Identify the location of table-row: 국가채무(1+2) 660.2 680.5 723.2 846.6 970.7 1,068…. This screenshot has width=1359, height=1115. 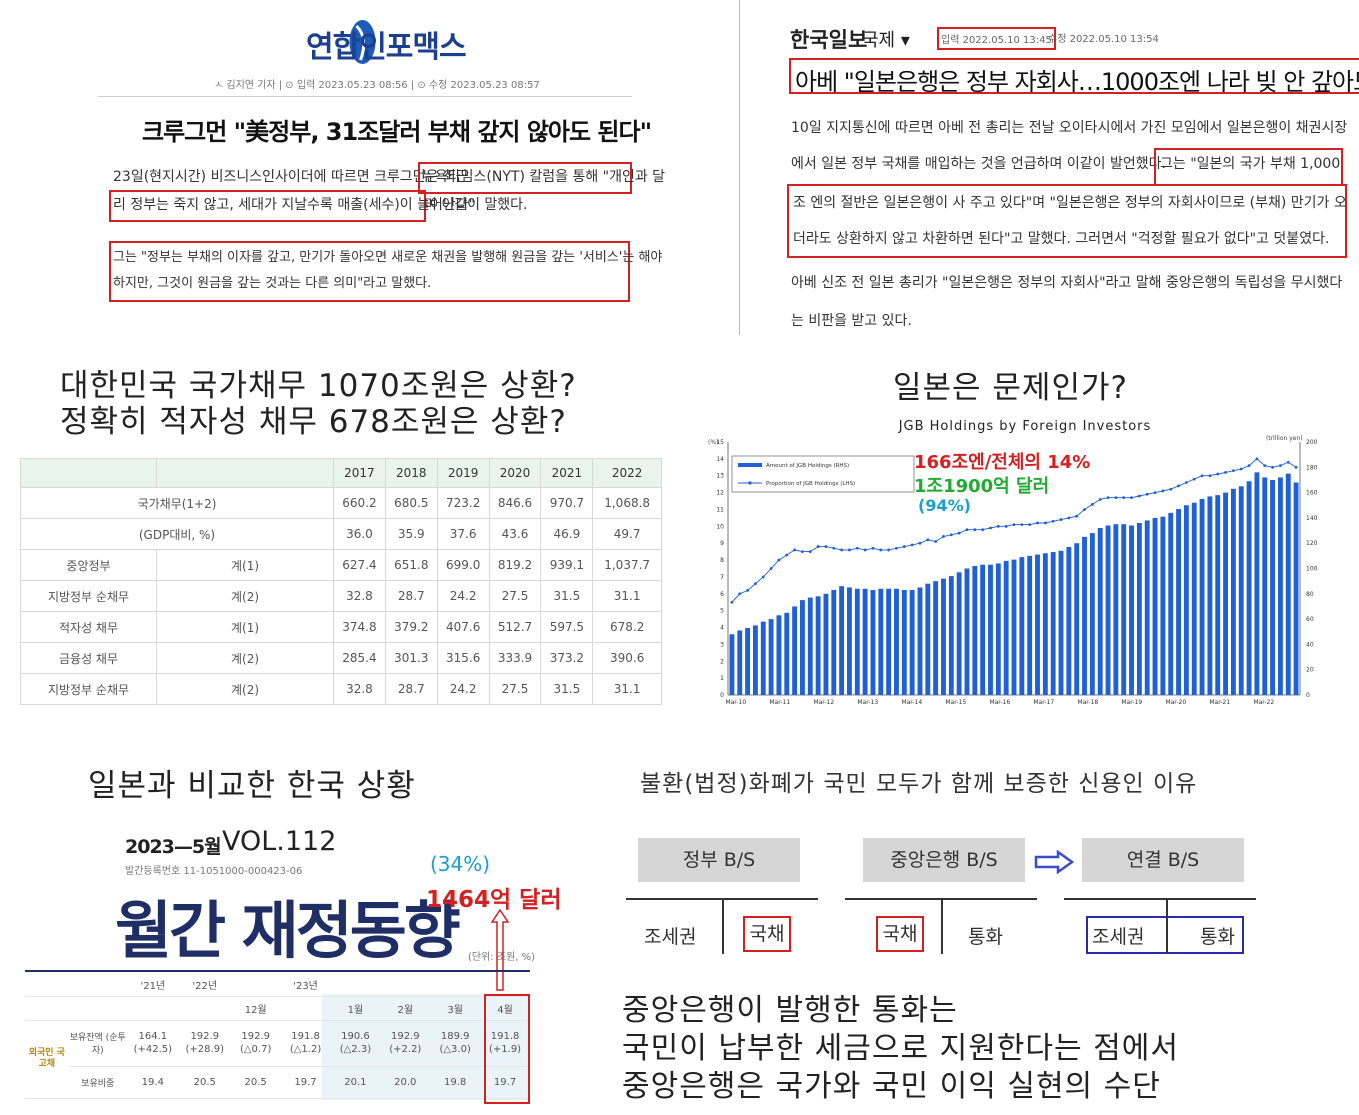
(341, 503).